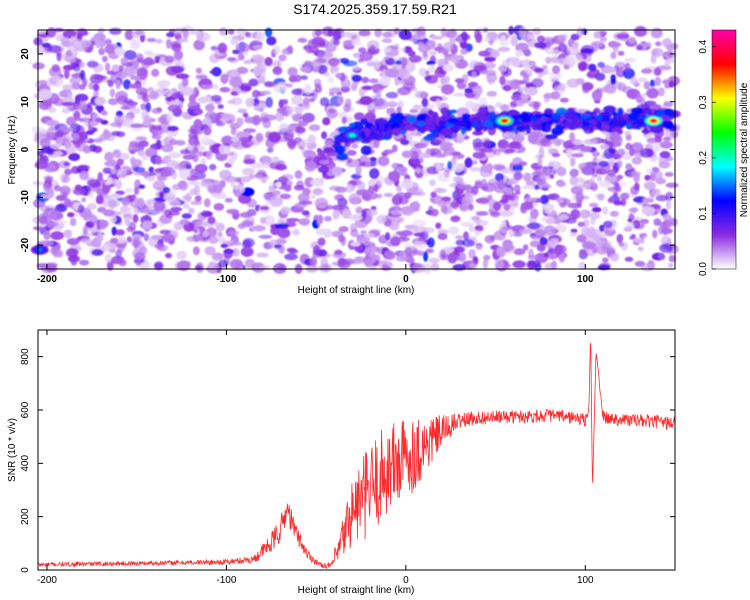 The height and width of the screenshot is (600, 750). What do you see at coordinates (703, 46) in the screenshot?
I see `colorbar-tick-label: 0.4` at bounding box center [703, 46].